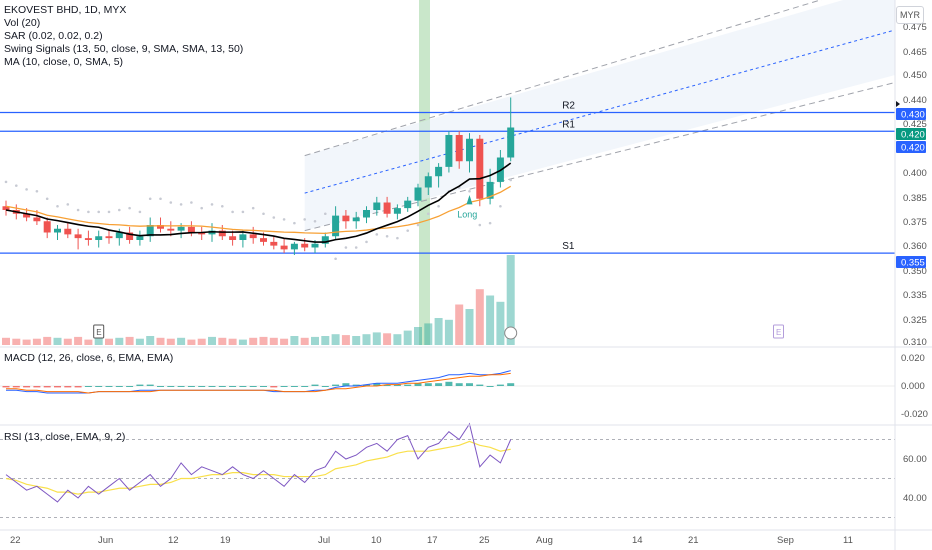 The image size is (932, 550). Describe the element at coordinates (53, 36) in the screenshot. I see `sar-legend: SAR (0.02, 0.02, 0.2)` at that location.